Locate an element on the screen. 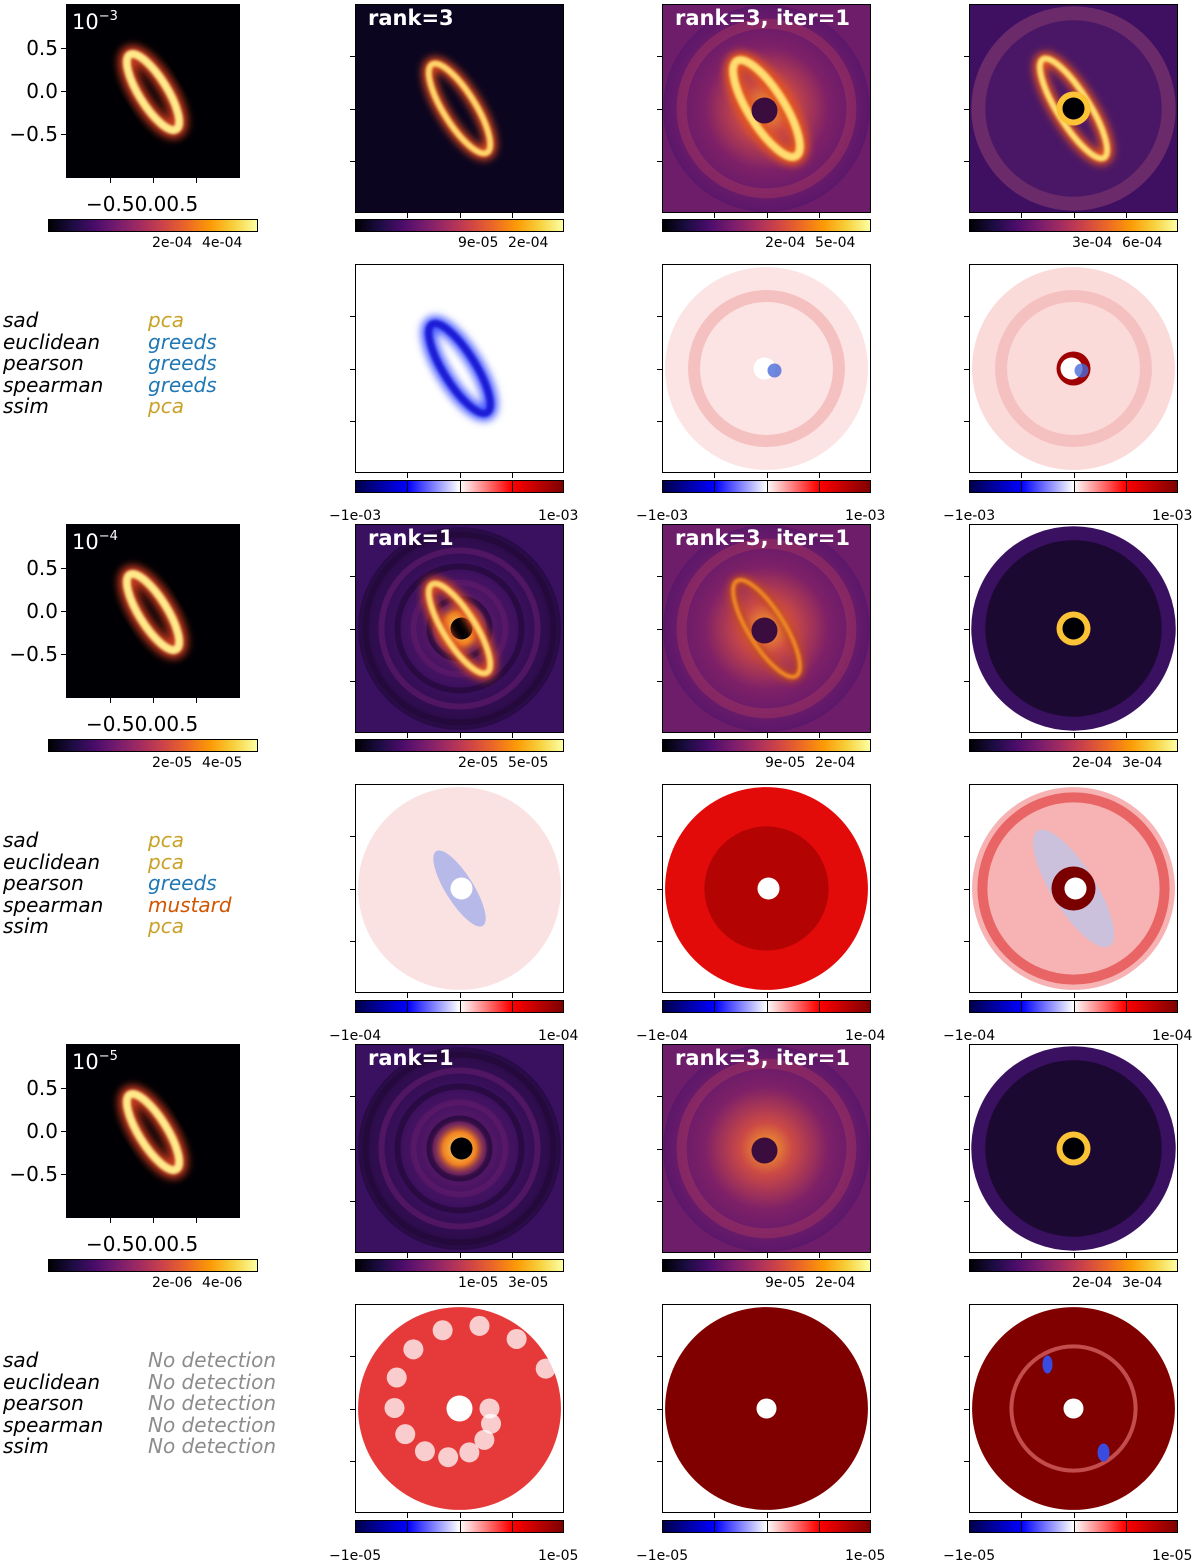 The width and height of the screenshot is (1200, 1564). metric-name: euclidean is located at coordinates (52, 341).